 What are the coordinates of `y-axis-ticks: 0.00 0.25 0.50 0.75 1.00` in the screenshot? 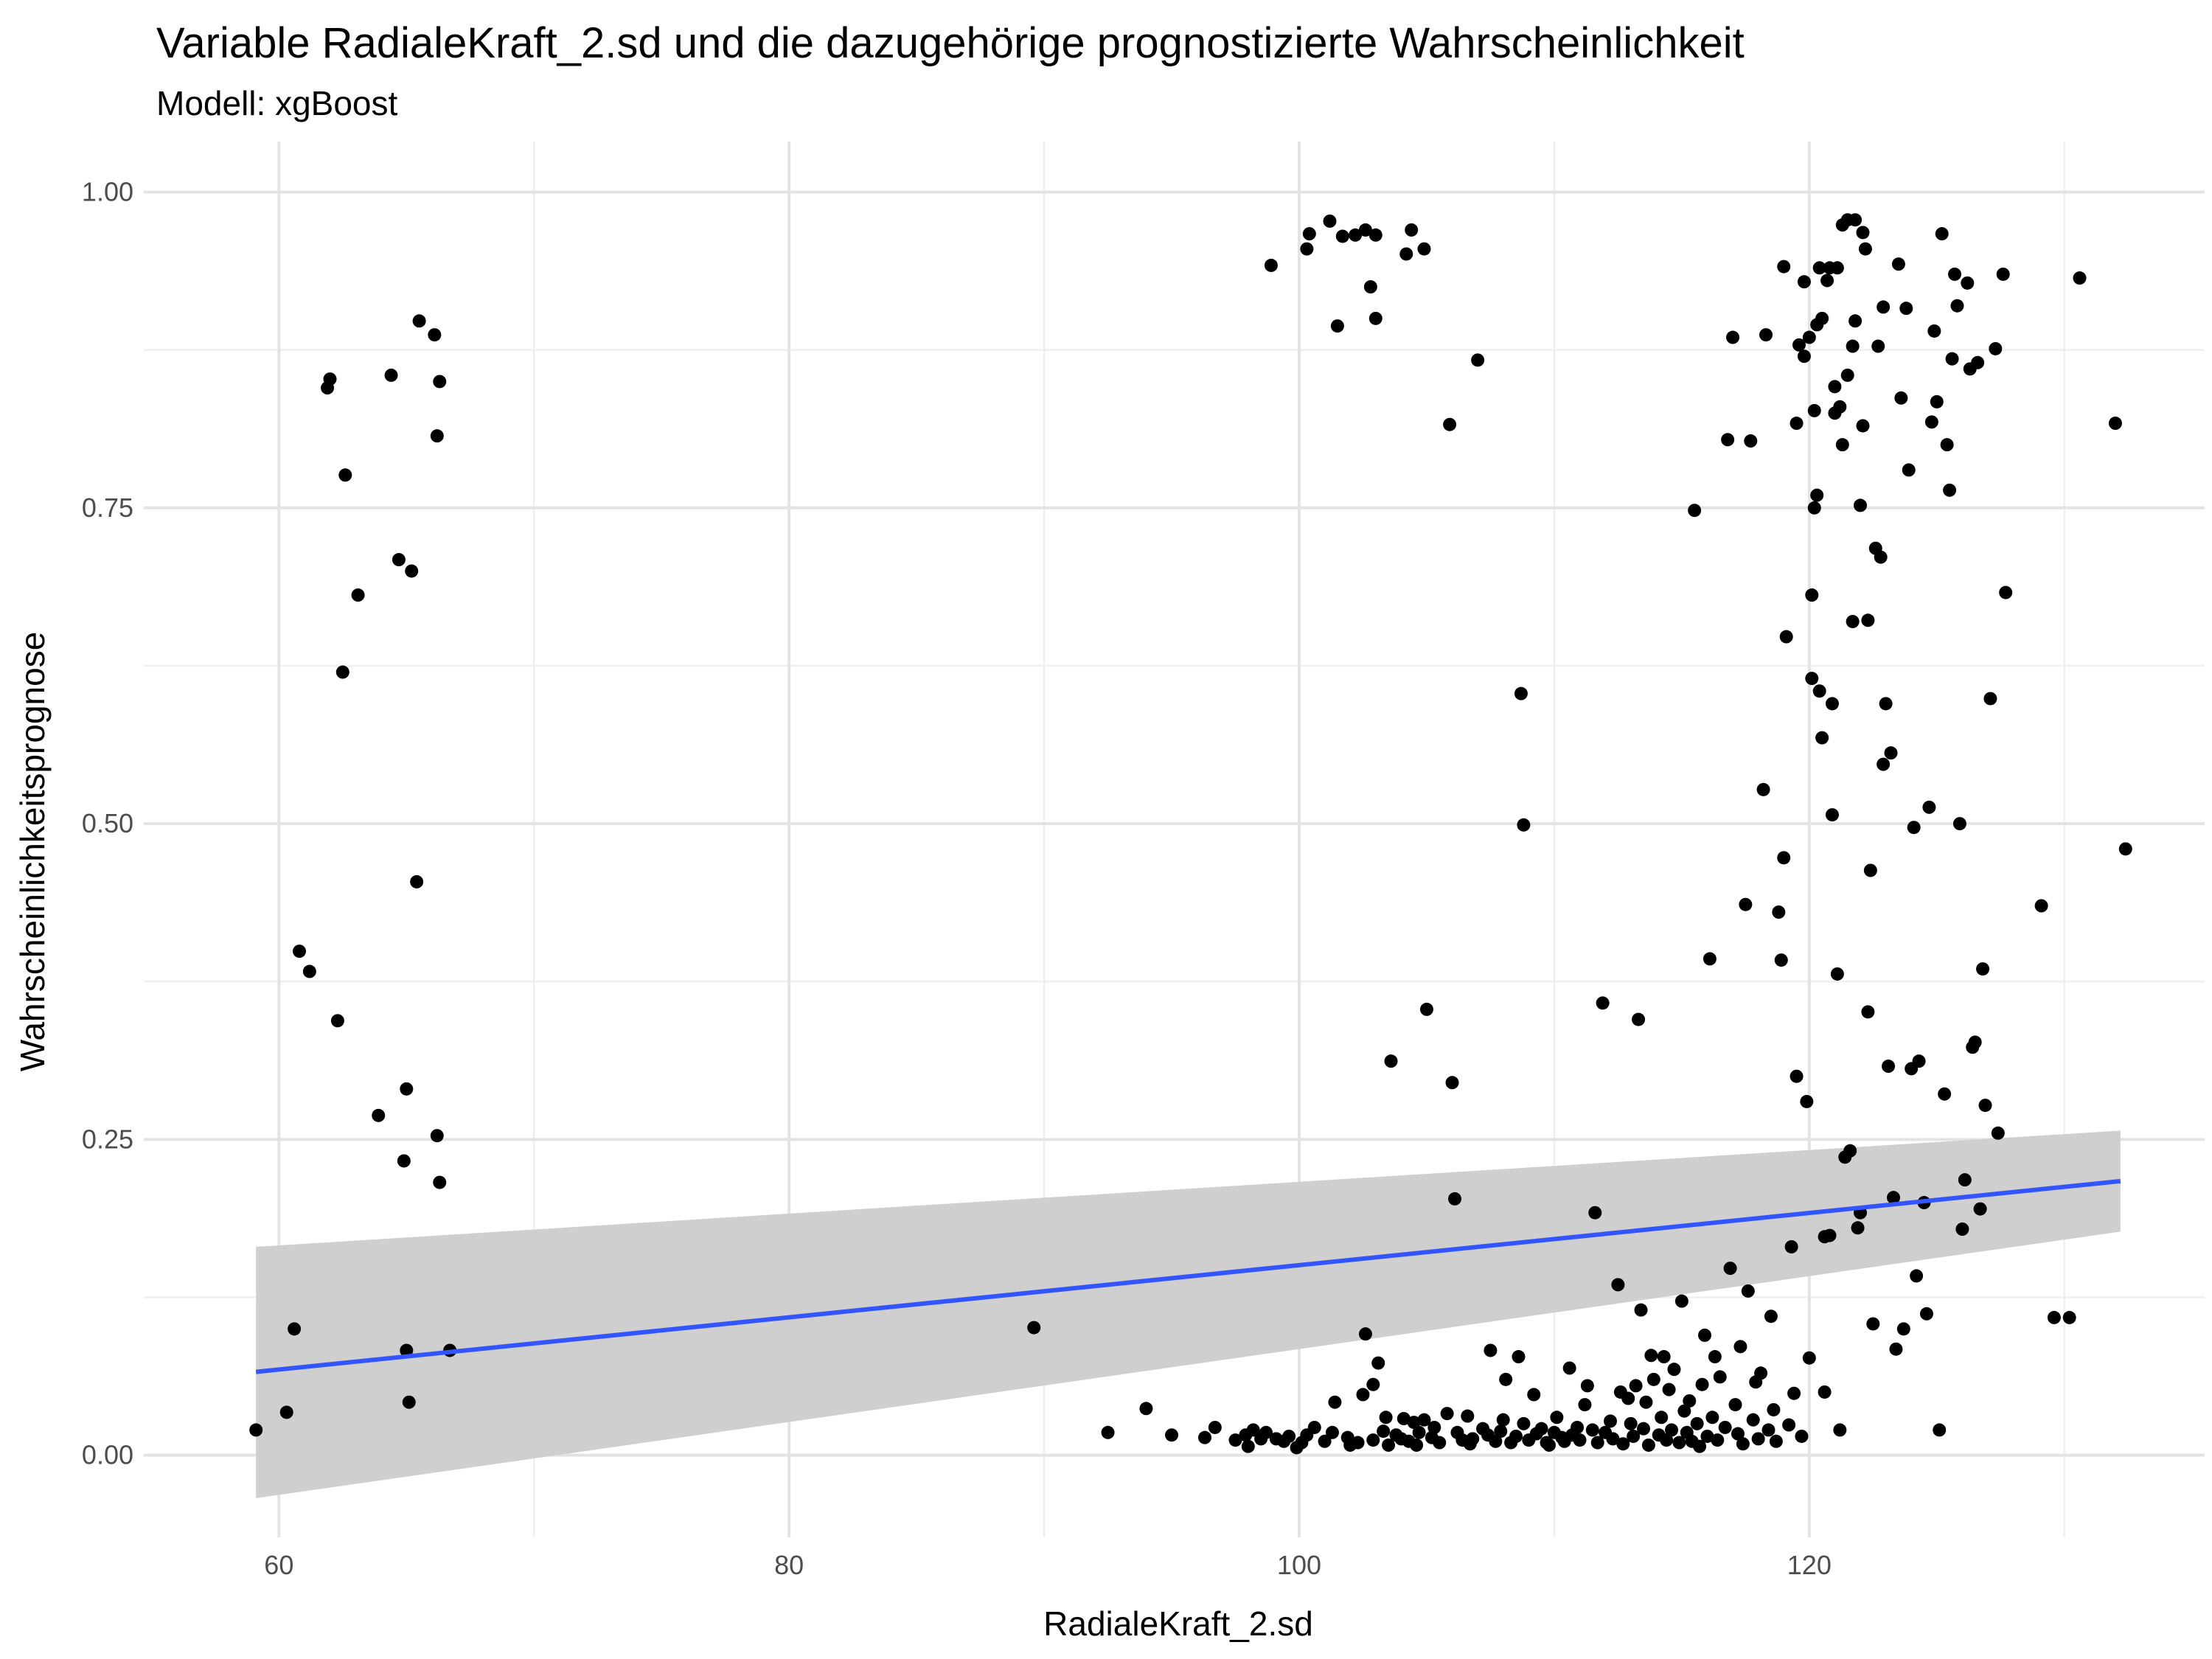 It's located at (107, 823).